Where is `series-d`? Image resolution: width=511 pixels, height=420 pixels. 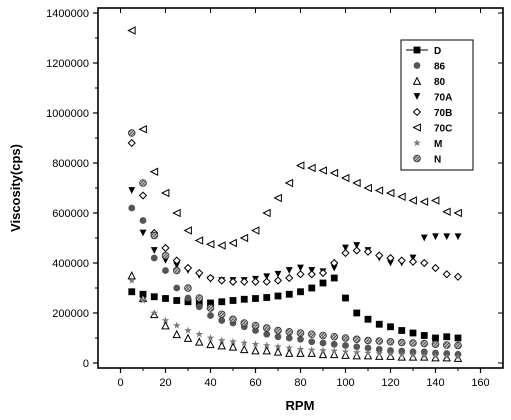
series-d is located at coordinates (295, 308).